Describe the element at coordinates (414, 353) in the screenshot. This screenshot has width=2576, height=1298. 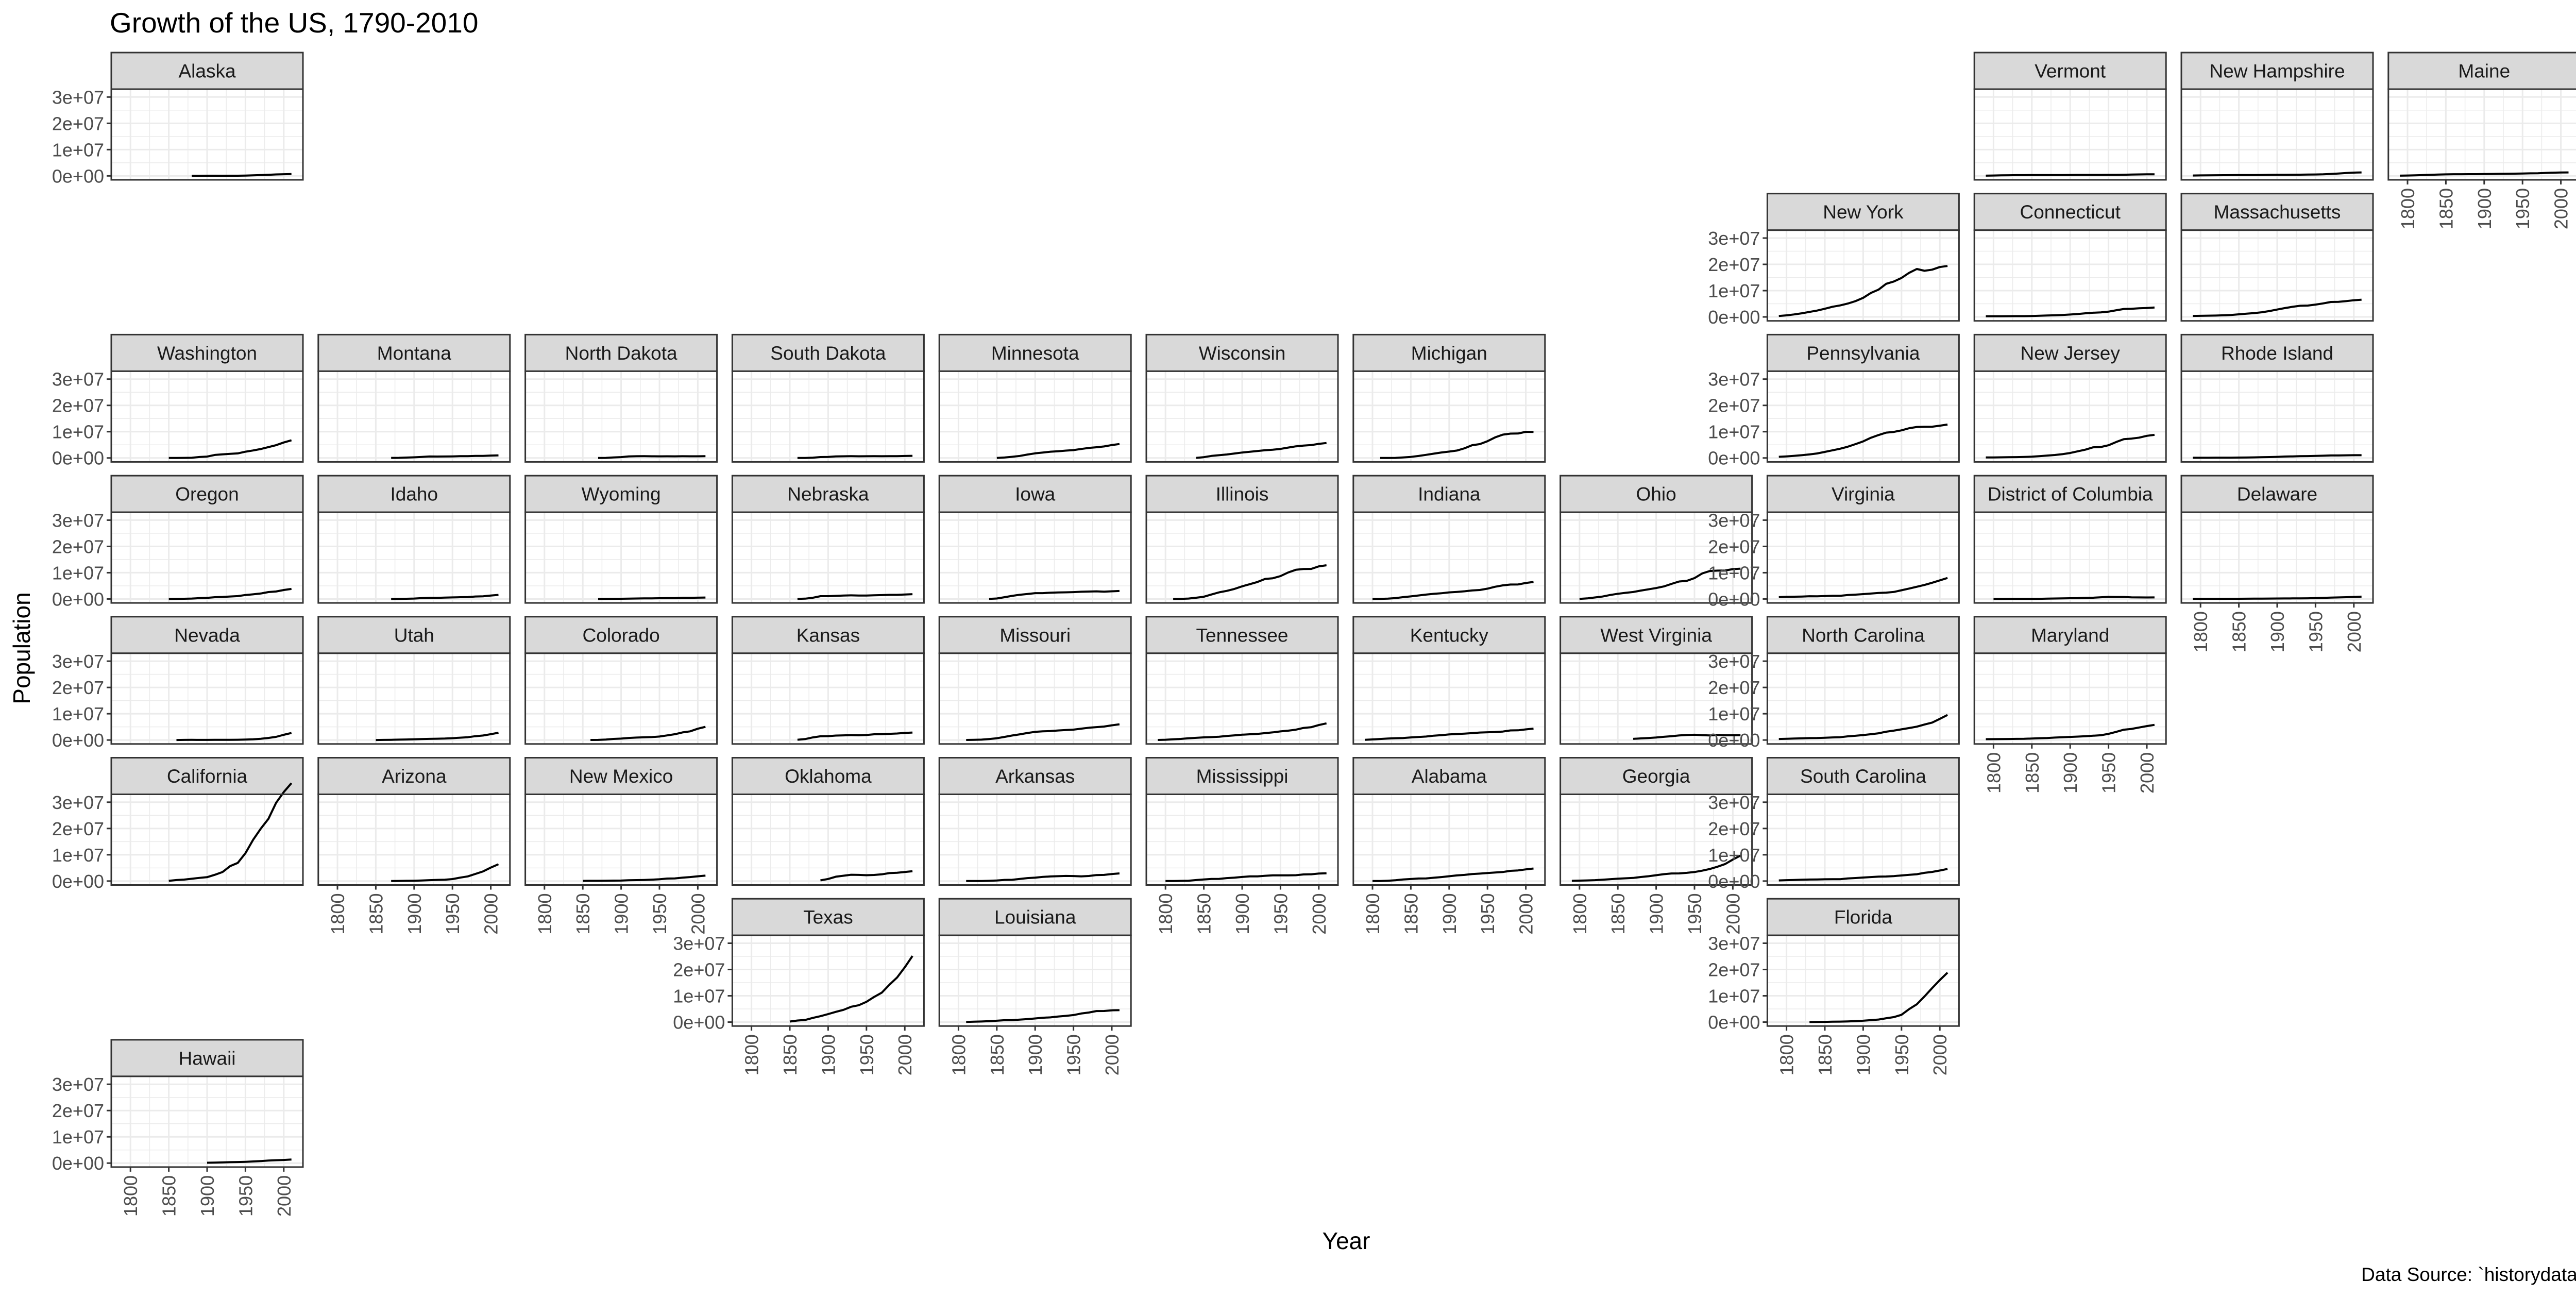
I see `facet-strip-label: Montana` at that location.